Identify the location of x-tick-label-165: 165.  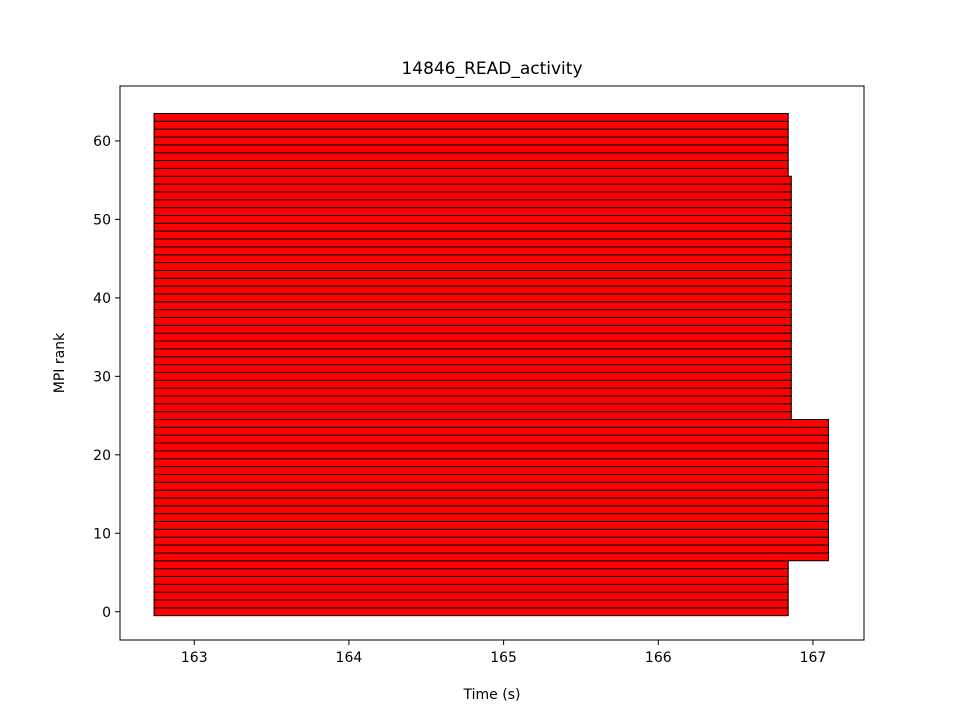
(503, 658).